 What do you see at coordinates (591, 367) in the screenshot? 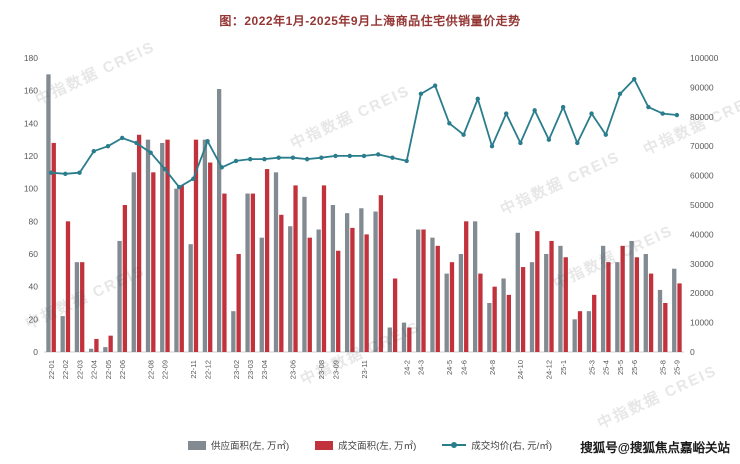
I see `x-axis-tick: 25-3` at bounding box center [591, 367].